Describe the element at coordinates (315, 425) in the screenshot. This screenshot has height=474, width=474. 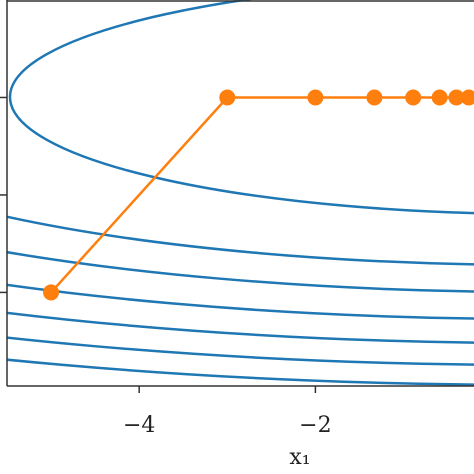
I see `x-tick-label: −2` at that location.